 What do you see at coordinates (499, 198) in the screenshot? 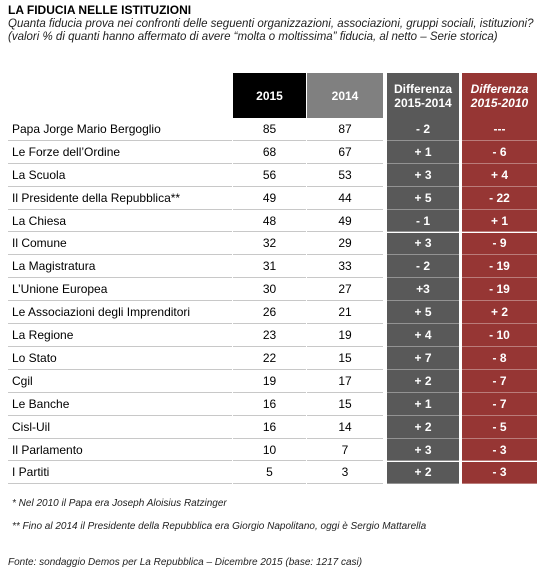
I see `table-value: - 22` at bounding box center [499, 198].